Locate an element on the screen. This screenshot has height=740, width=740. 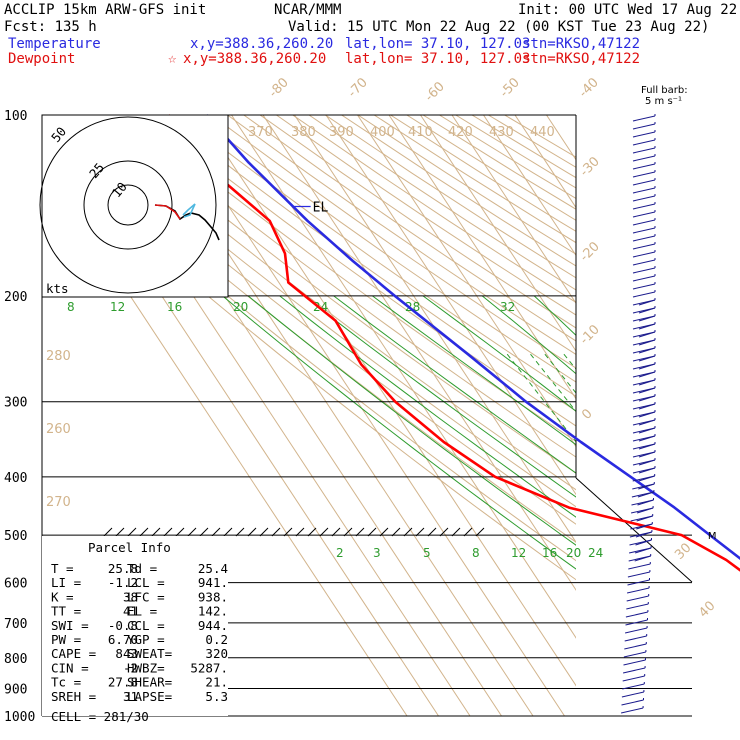
isotherm-label: 30 is located at coordinates (683, 552).